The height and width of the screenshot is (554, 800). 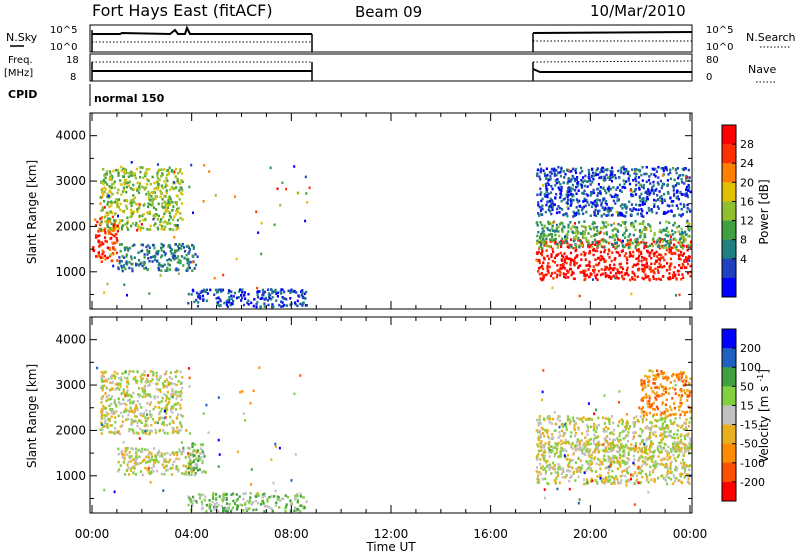 I want to click on power-colorbar-segment, so click(x=729, y=249).